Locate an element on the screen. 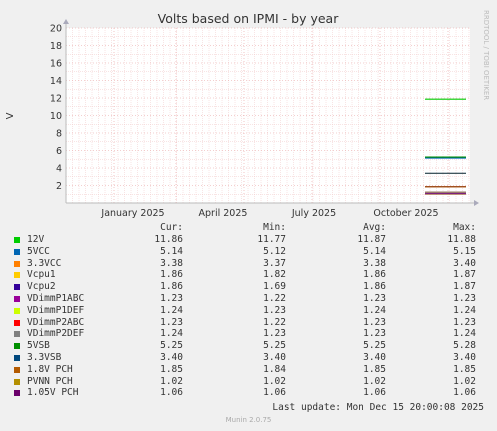 The width and height of the screenshot is (497, 431). y-tick-label: 18 is located at coordinates (56, 46).